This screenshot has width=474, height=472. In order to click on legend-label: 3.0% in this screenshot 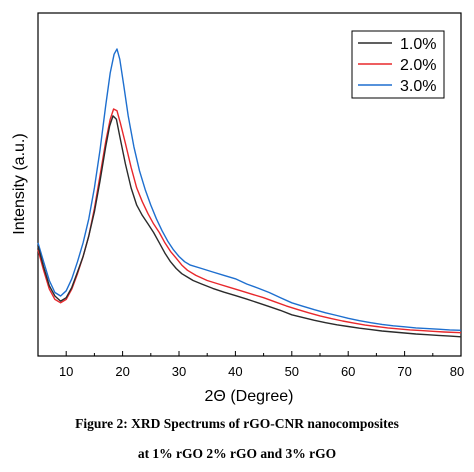, I will do `click(418, 86)`.